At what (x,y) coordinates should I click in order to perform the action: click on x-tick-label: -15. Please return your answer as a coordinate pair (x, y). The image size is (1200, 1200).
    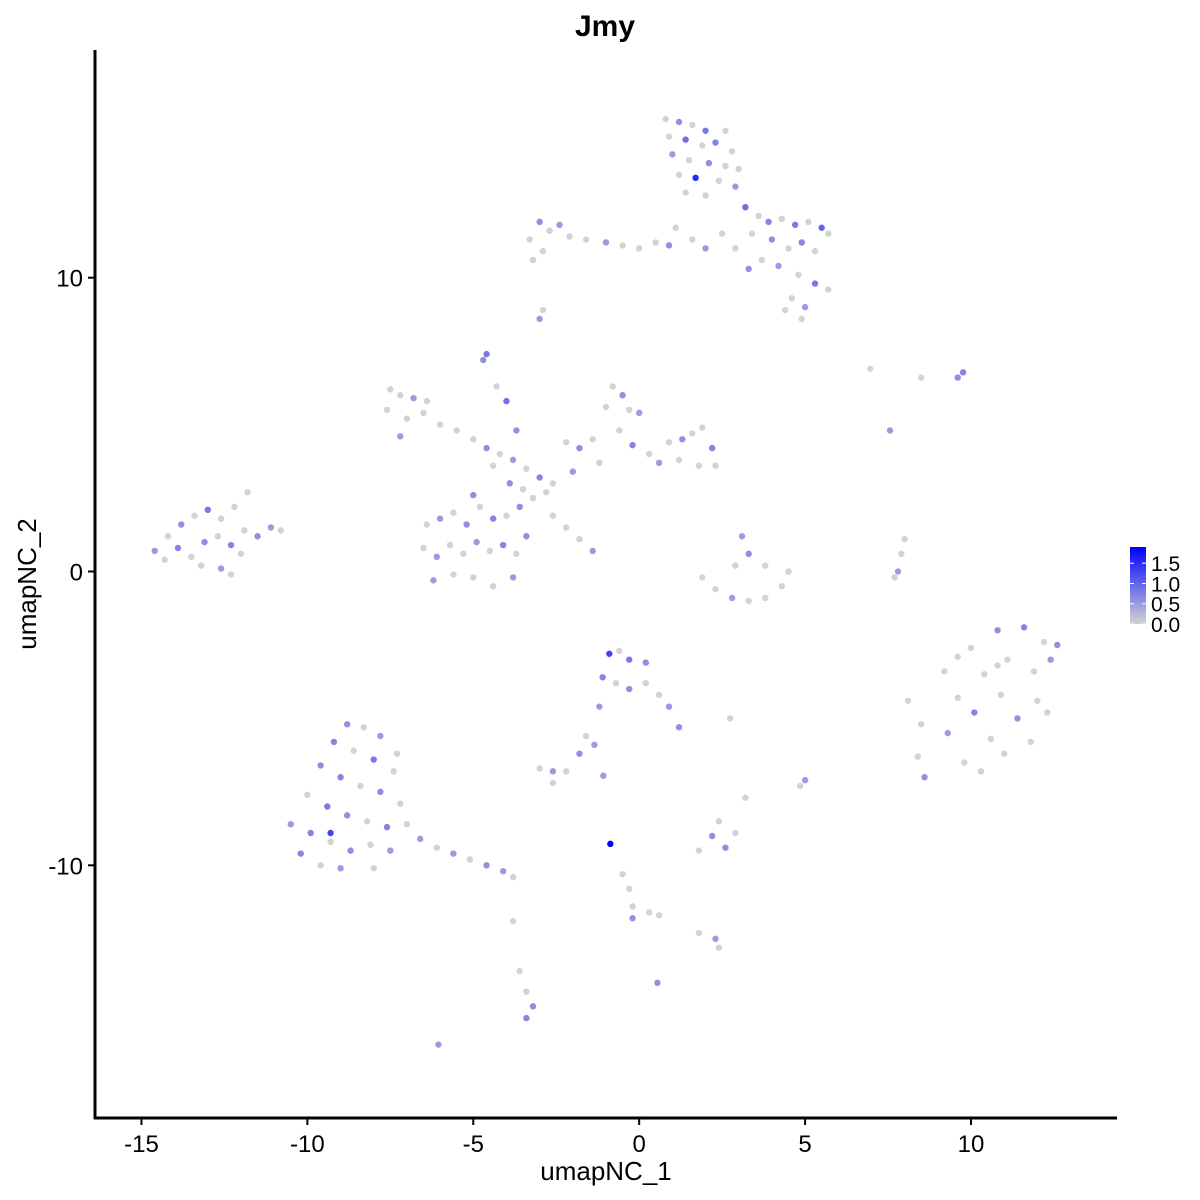
    Looking at the image, I should click on (141, 1144).